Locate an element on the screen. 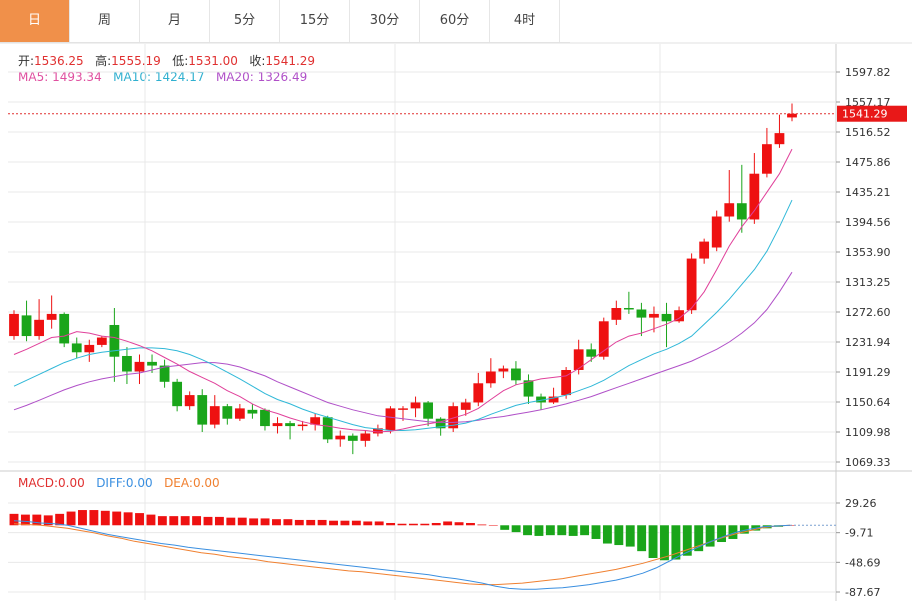  macd-tick-label: -87.67 is located at coordinates (862, 592).